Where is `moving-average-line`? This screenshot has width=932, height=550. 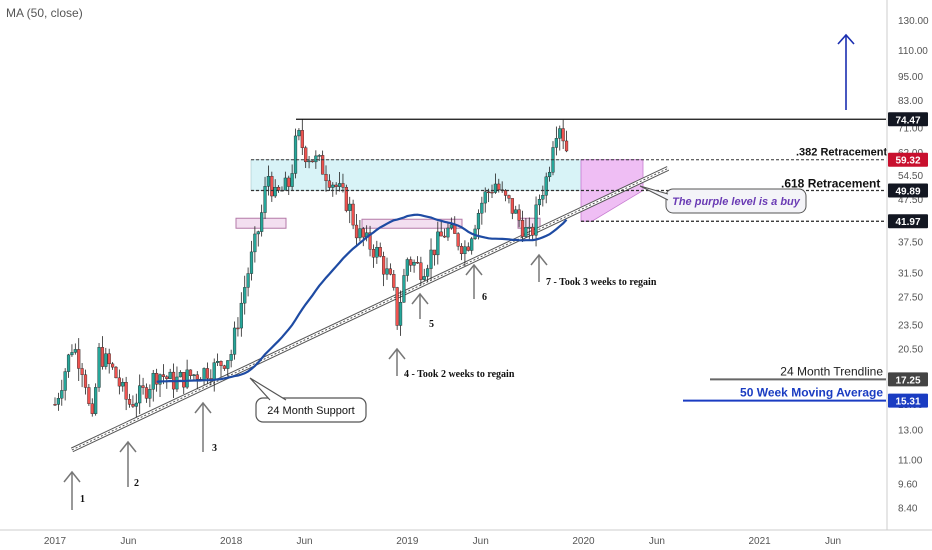
moving-average-line is located at coordinates (362, 298).